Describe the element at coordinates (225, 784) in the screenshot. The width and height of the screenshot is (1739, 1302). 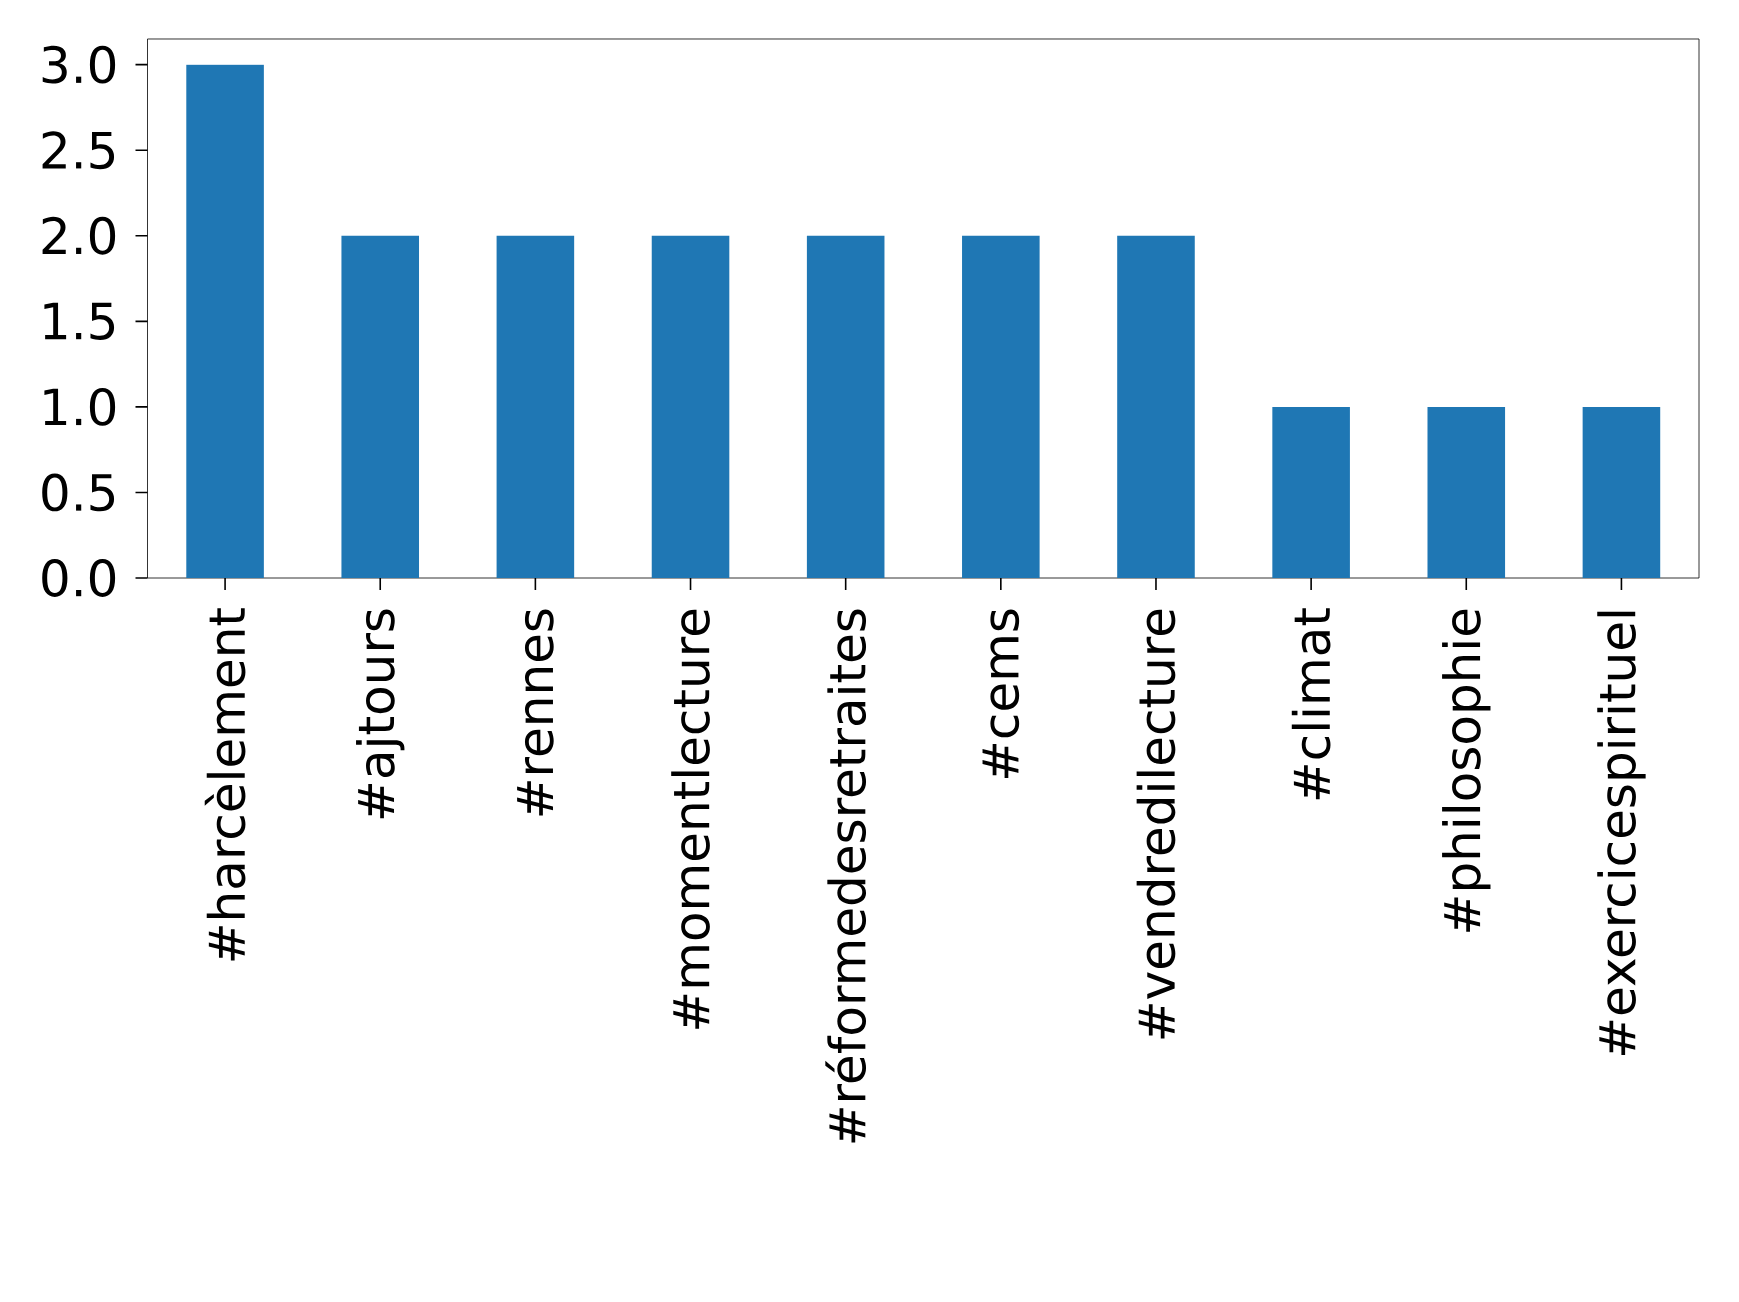
I see `x-tick-label: #harcèlement` at that location.